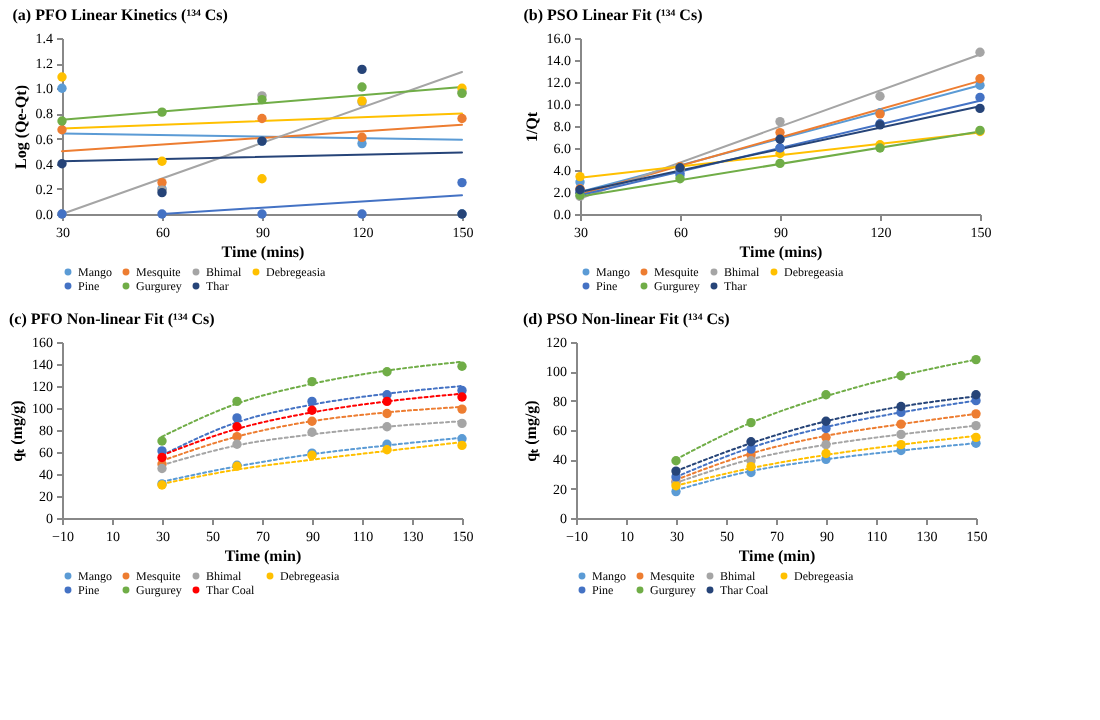 The image size is (1100, 720). What do you see at coordinates (613, 15) in the screenshot?
I see `chart-title: (b) PSO Linear Fit (¹³⁴ Cs)` at bounding box center [613, 15].